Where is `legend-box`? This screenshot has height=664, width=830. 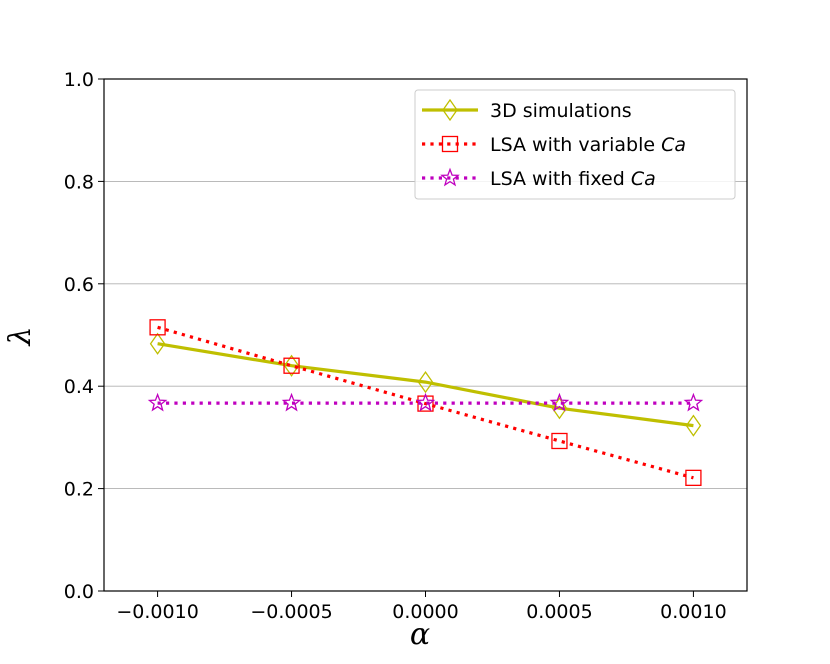
legend-box is located at coordinates (575, 144).